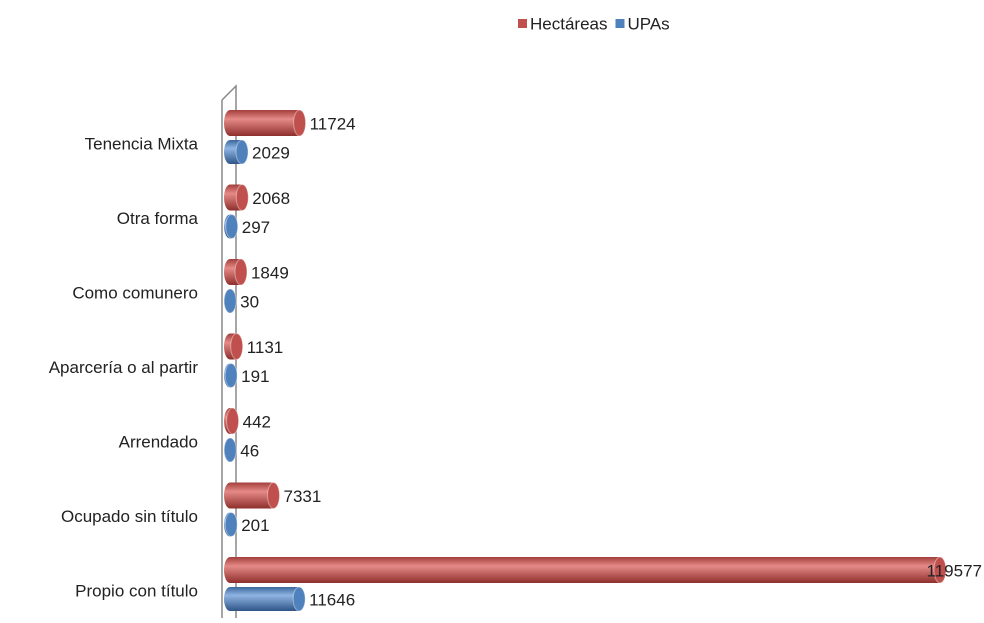 Image resolution: width=984 pixels, height=623 pixels. Describe the element at coordinates (954, 570) in the screenshot. I see `data-label: 119577` at that location.